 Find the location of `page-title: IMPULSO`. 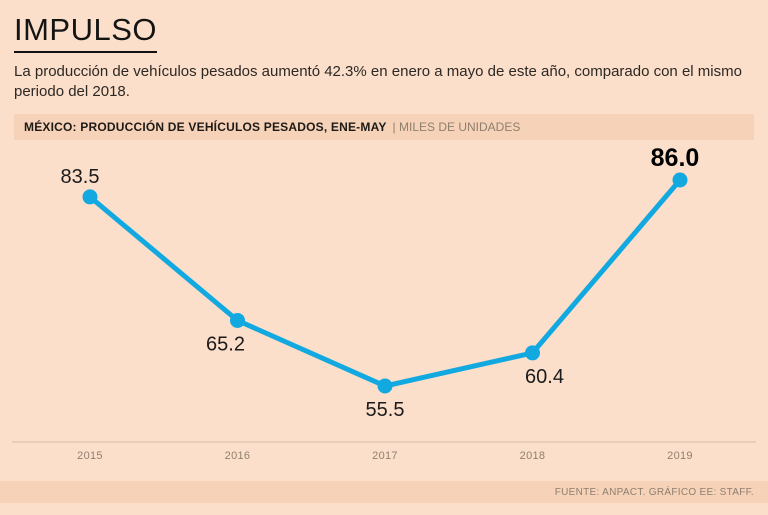

page-title: IMPULSO is located at coordinates (86, 32).